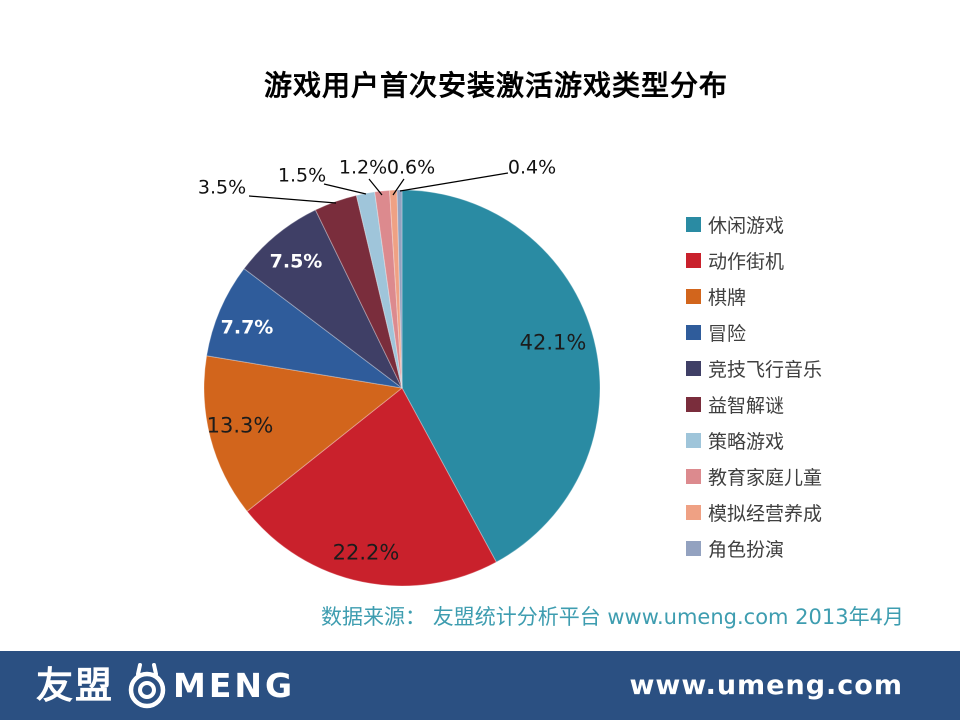 This screenshot has height=720, width=960. I want to click on umeng-logo: 友盟 MENG, so click(165, 685).